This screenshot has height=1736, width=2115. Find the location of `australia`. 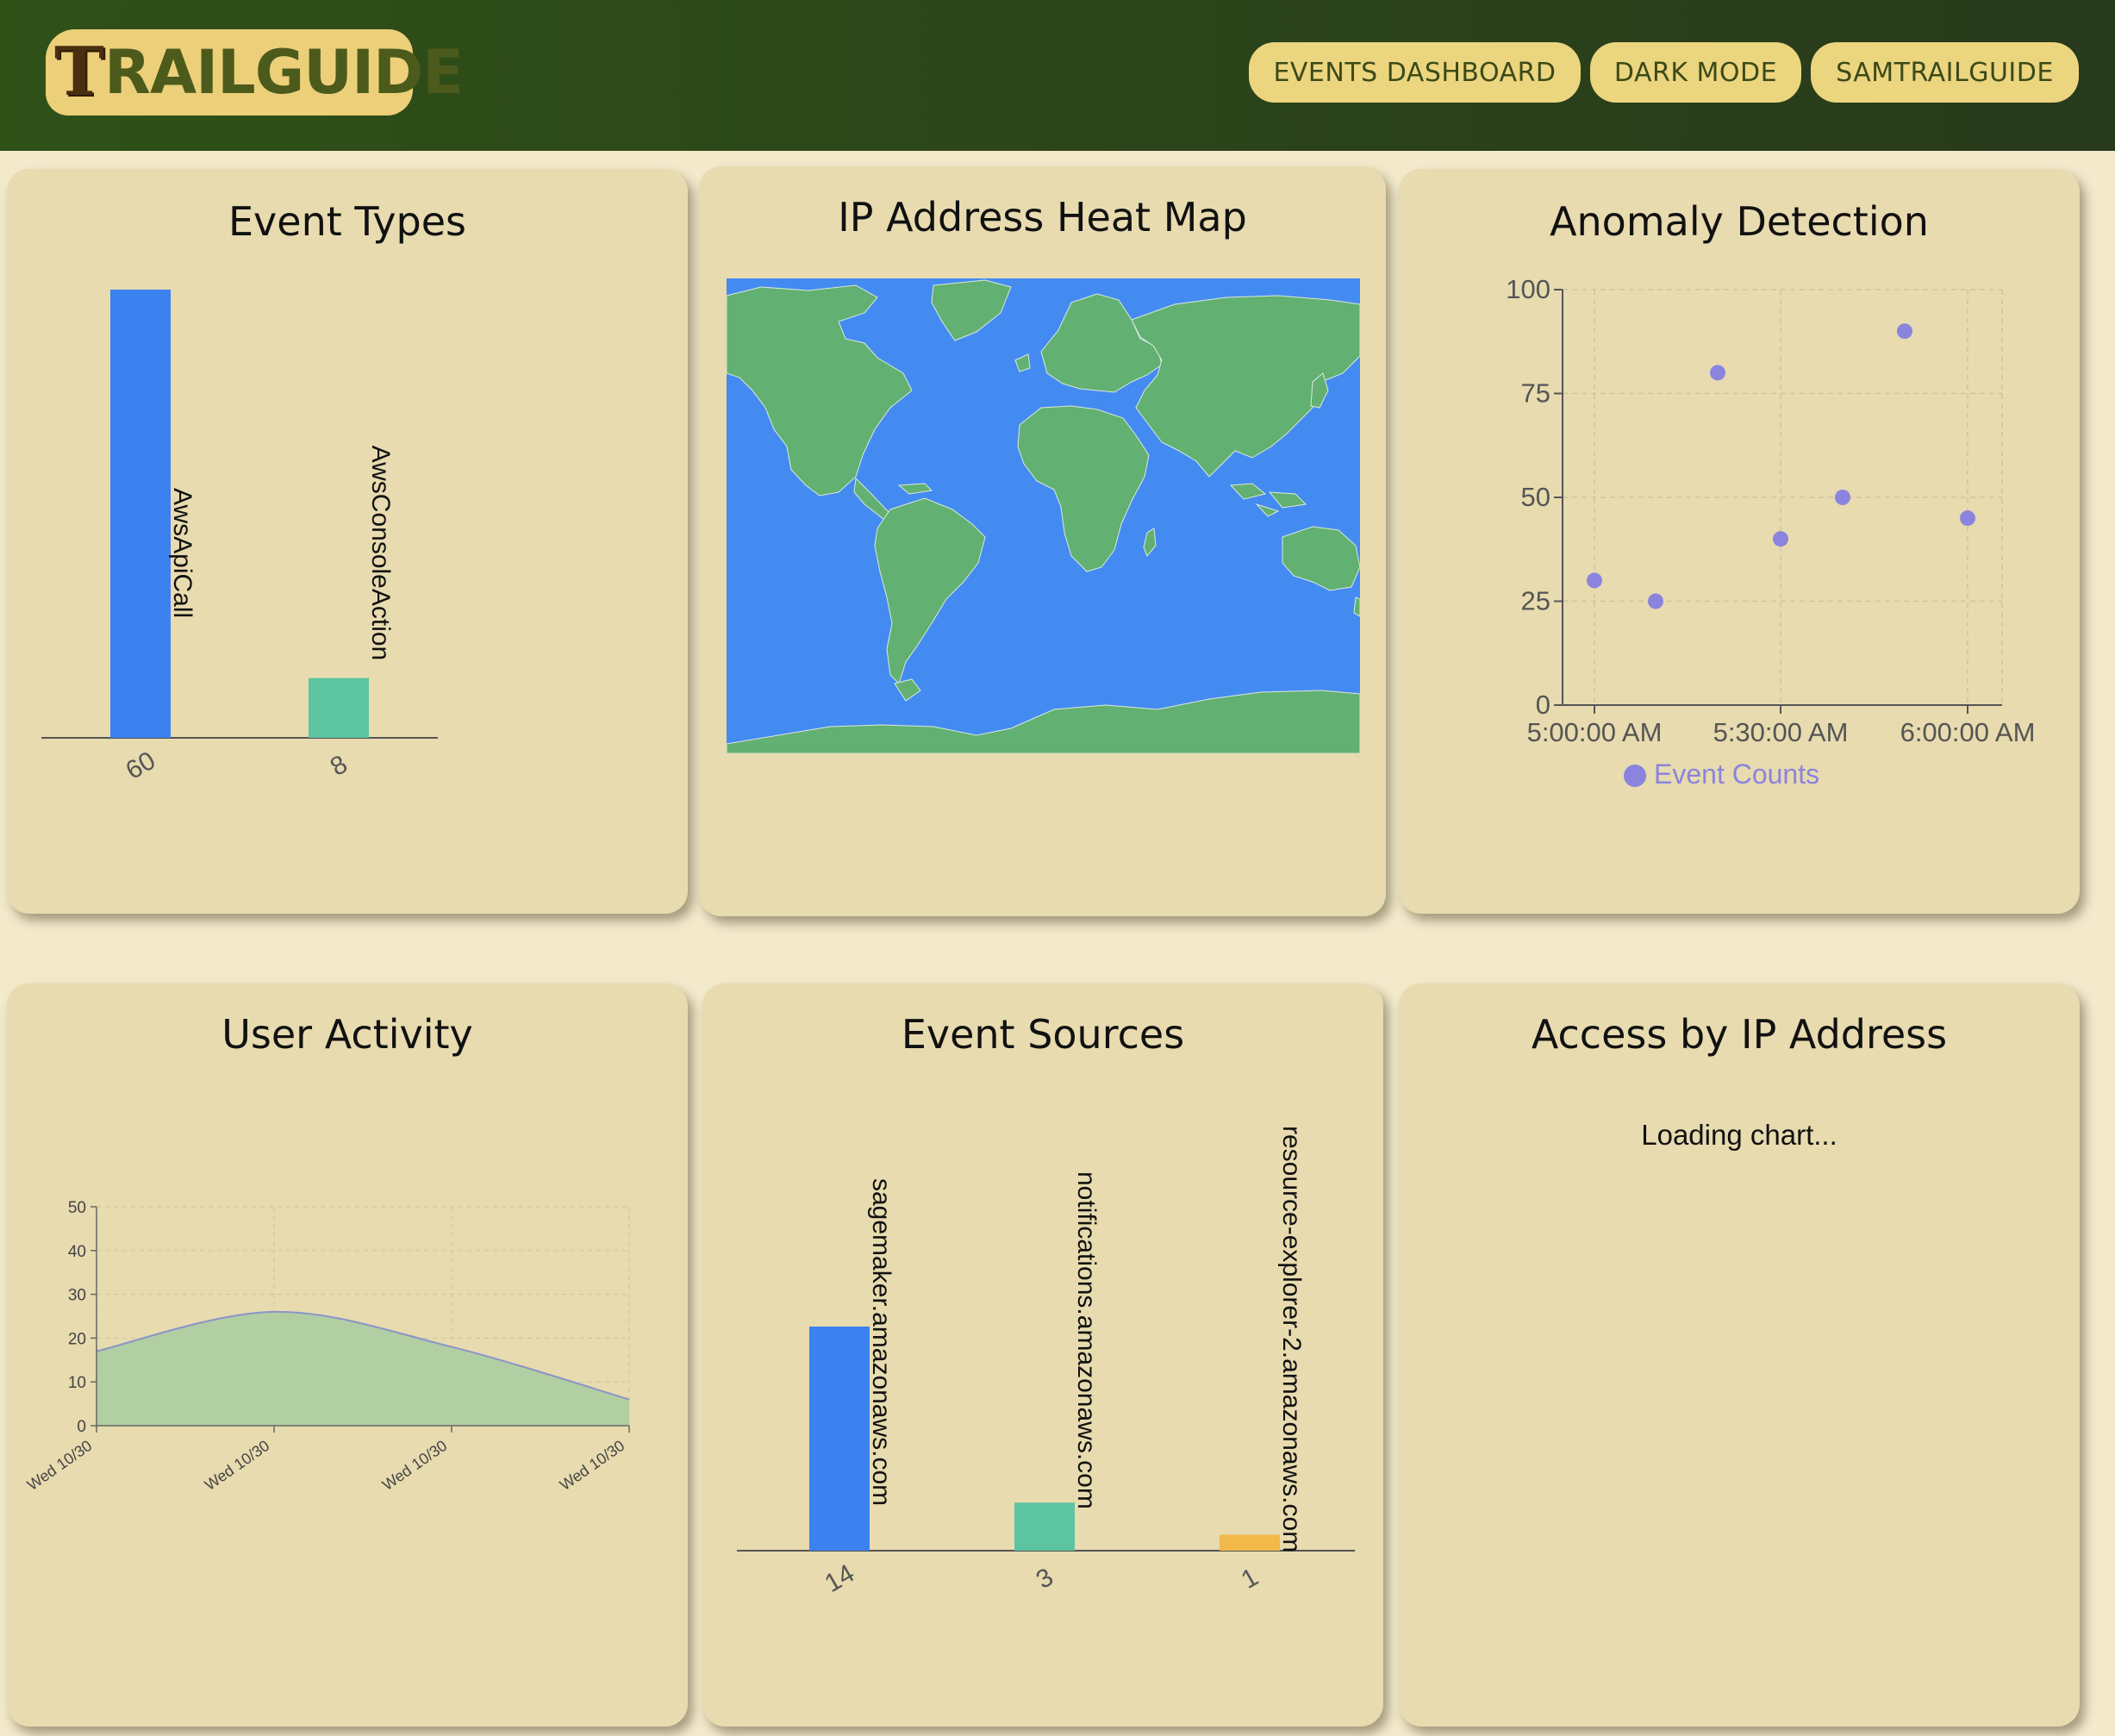

australia is located at coordinates (1321, 558).